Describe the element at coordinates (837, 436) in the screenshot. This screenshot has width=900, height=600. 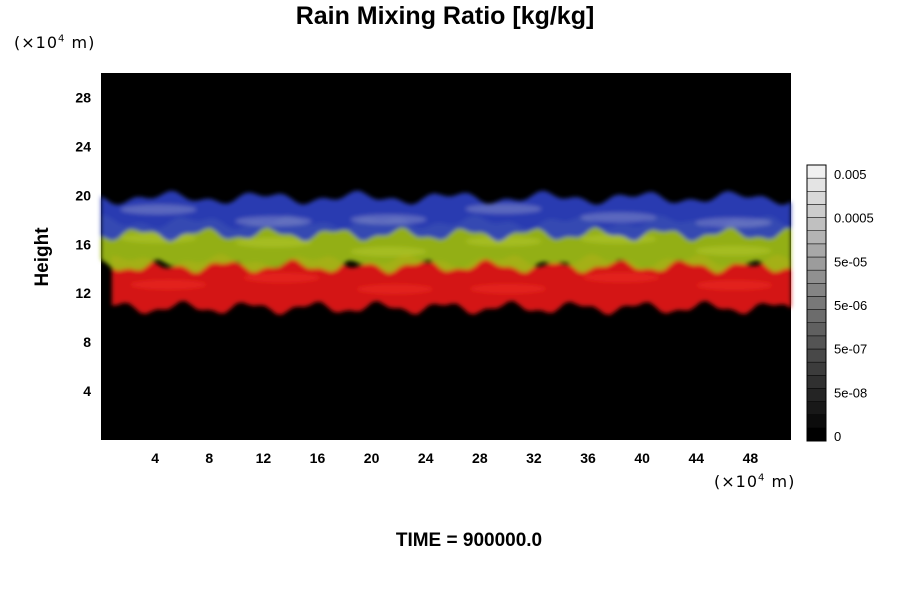
I see `colorbar-label: 0` at that location.